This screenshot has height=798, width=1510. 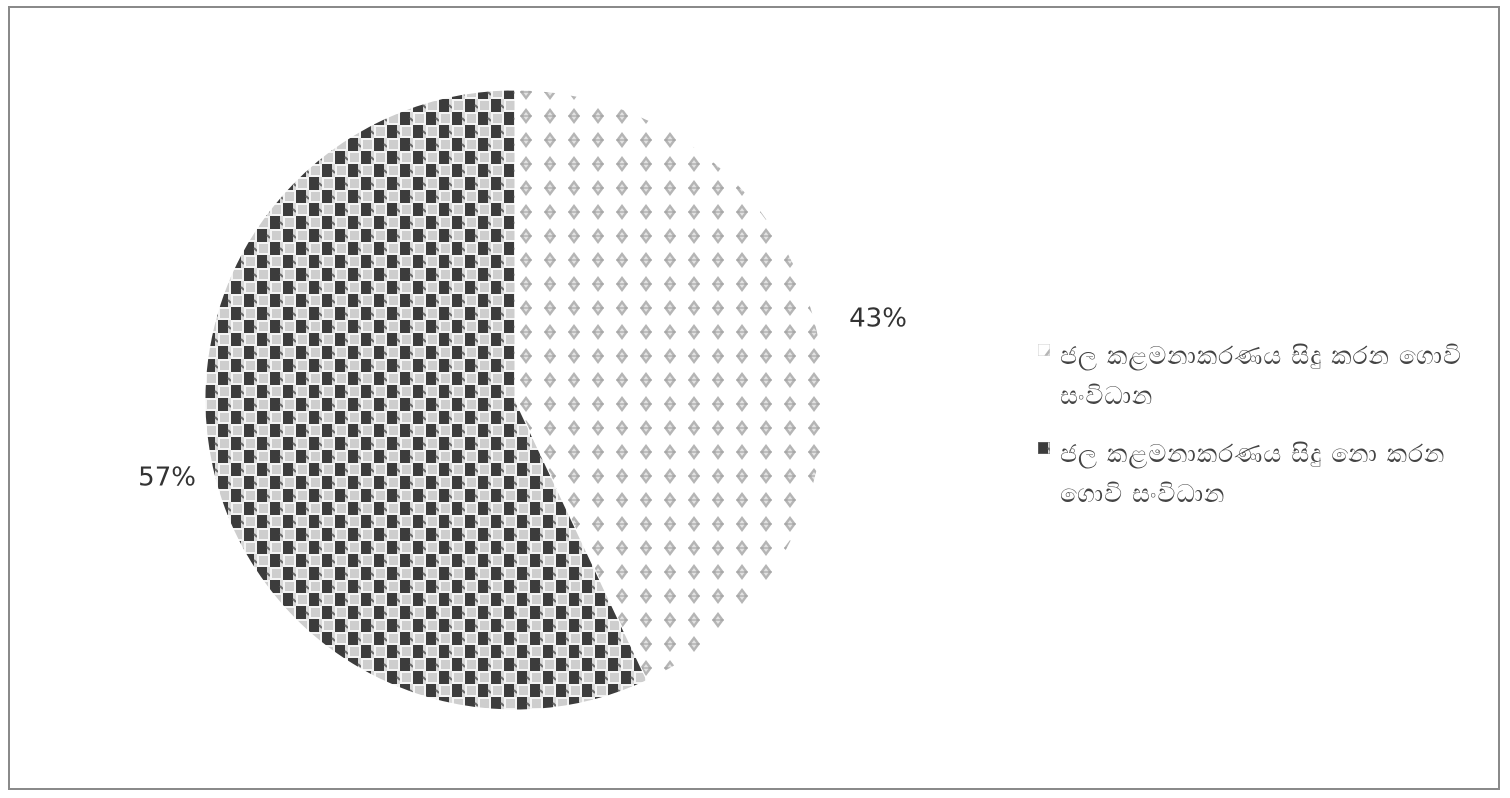 I want to click on data-label-1: 43%, so click(x=878, y=318).